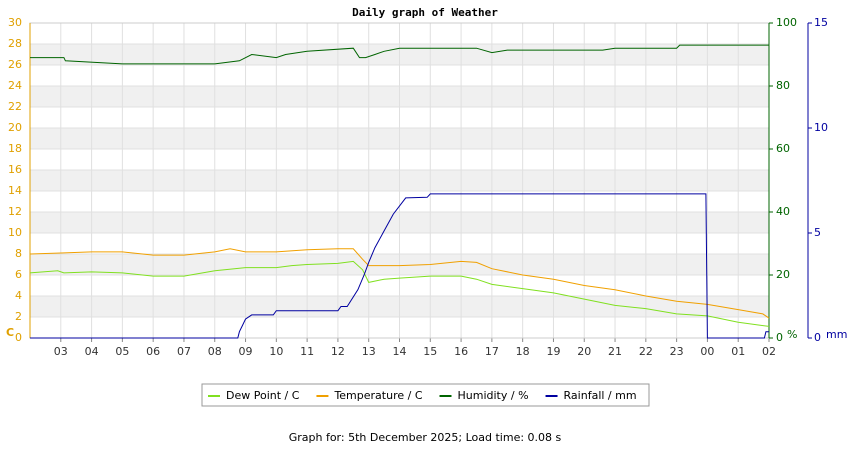 This screenshot has width=850, height=450. What do you see at coordinates (493, 395) in the screenshot?
I see `legend-label: Humidity / %` at bounding box center [493, 395].